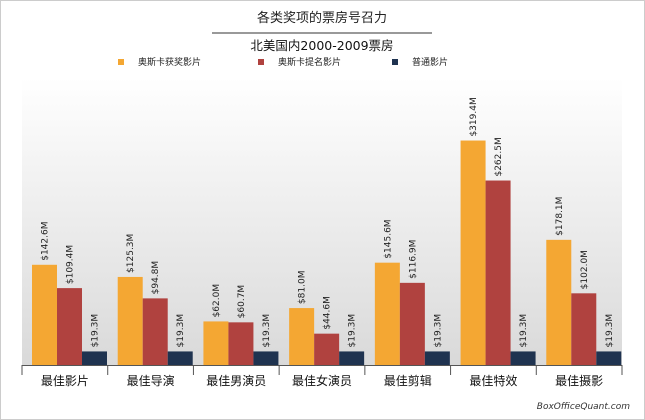 The height and width of the screenshot is (420, 645). What do you see at coordinates (388, 238) in the screenshot?
I see `value-label-winner: $145.6M` at bounding box center [388, 238].